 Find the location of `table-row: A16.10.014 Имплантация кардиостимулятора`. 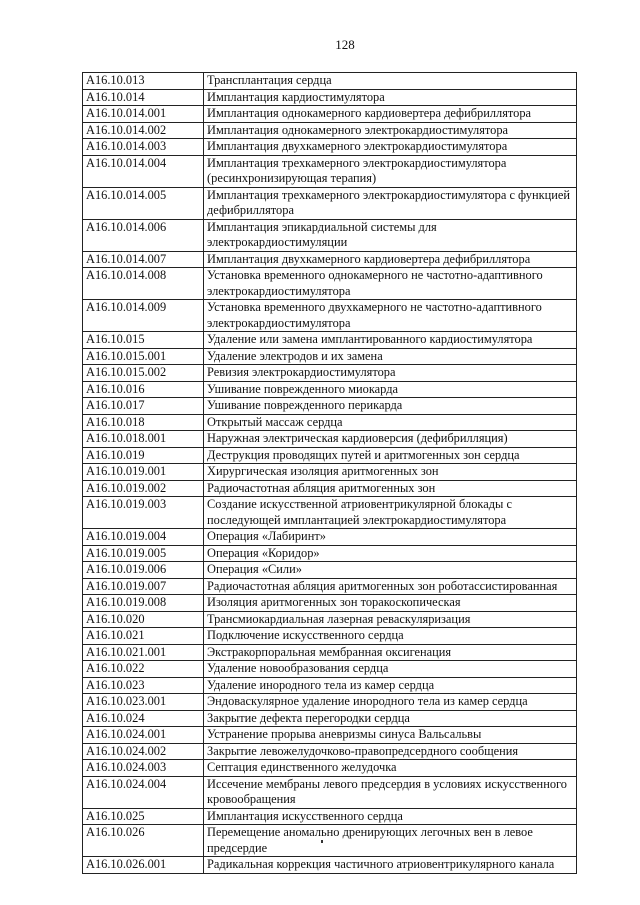

table-row: A16.10.014 Имплантация кардиостимулятора is located at coordinates (329, 97).